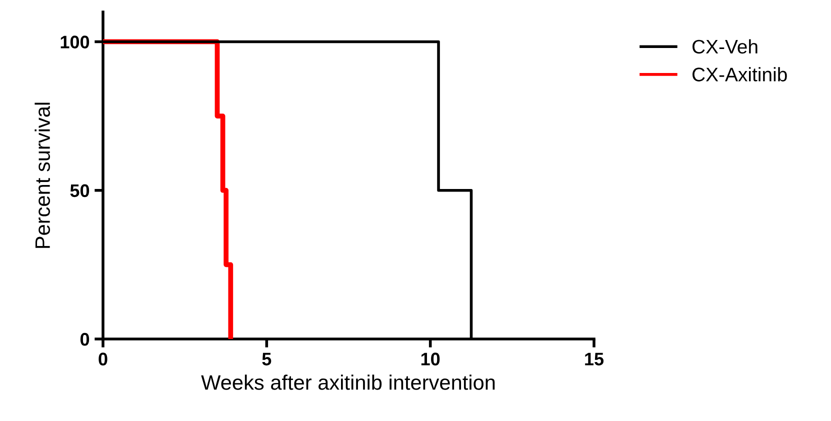 The height and width of the screenshot is (421, 831). I want to click on y-tick-label: 0, so click(85, 339).